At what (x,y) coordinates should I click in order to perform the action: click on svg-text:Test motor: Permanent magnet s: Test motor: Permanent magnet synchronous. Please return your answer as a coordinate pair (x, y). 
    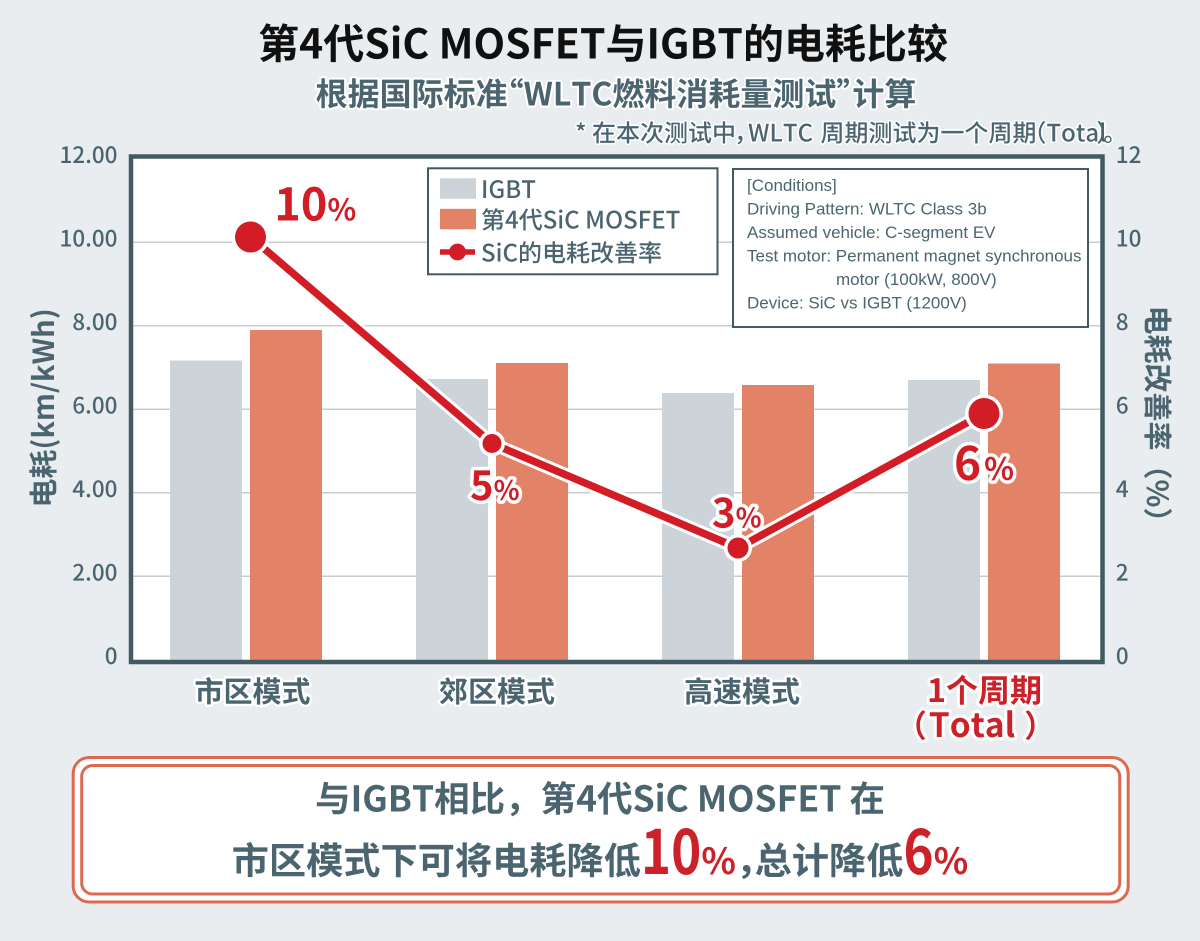
    Looking at the image, I should click on (914, 256).